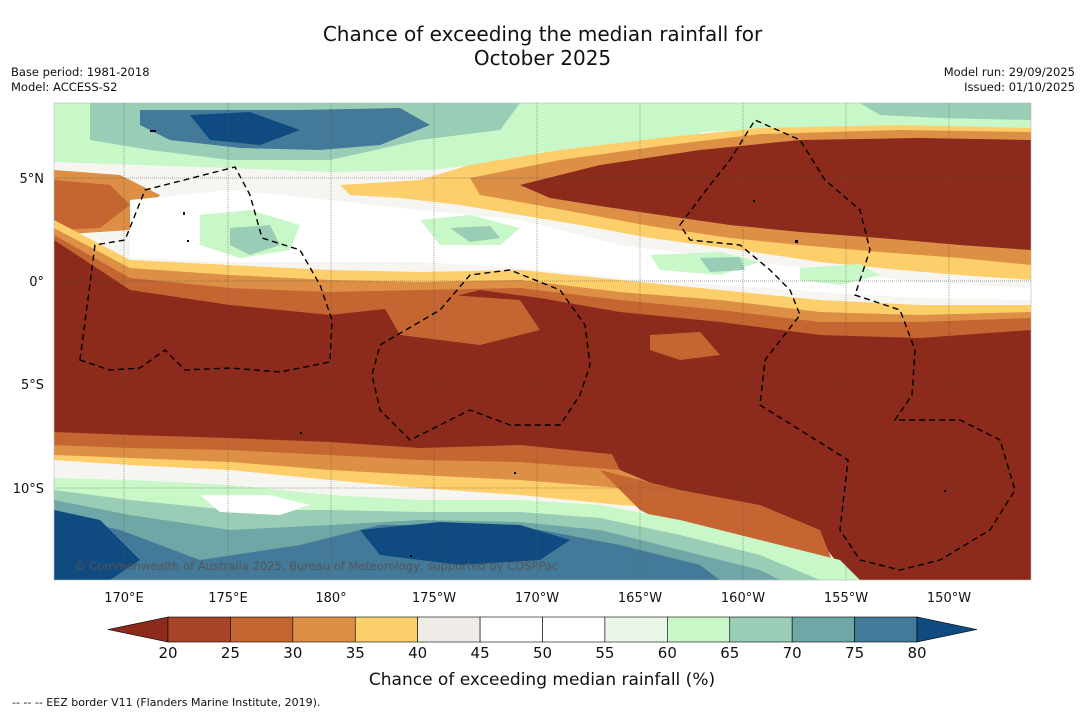 The image size is (1085, 713). What do you see at coordinates (97, 545) in the screenshot?
I see `south-wet-core-west` at bounding box center [97, 545].